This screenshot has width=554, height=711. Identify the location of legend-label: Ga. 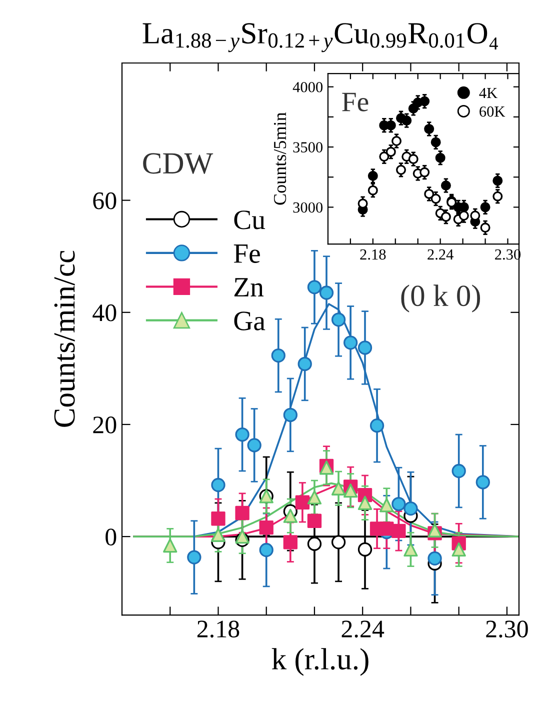
(250, 321).